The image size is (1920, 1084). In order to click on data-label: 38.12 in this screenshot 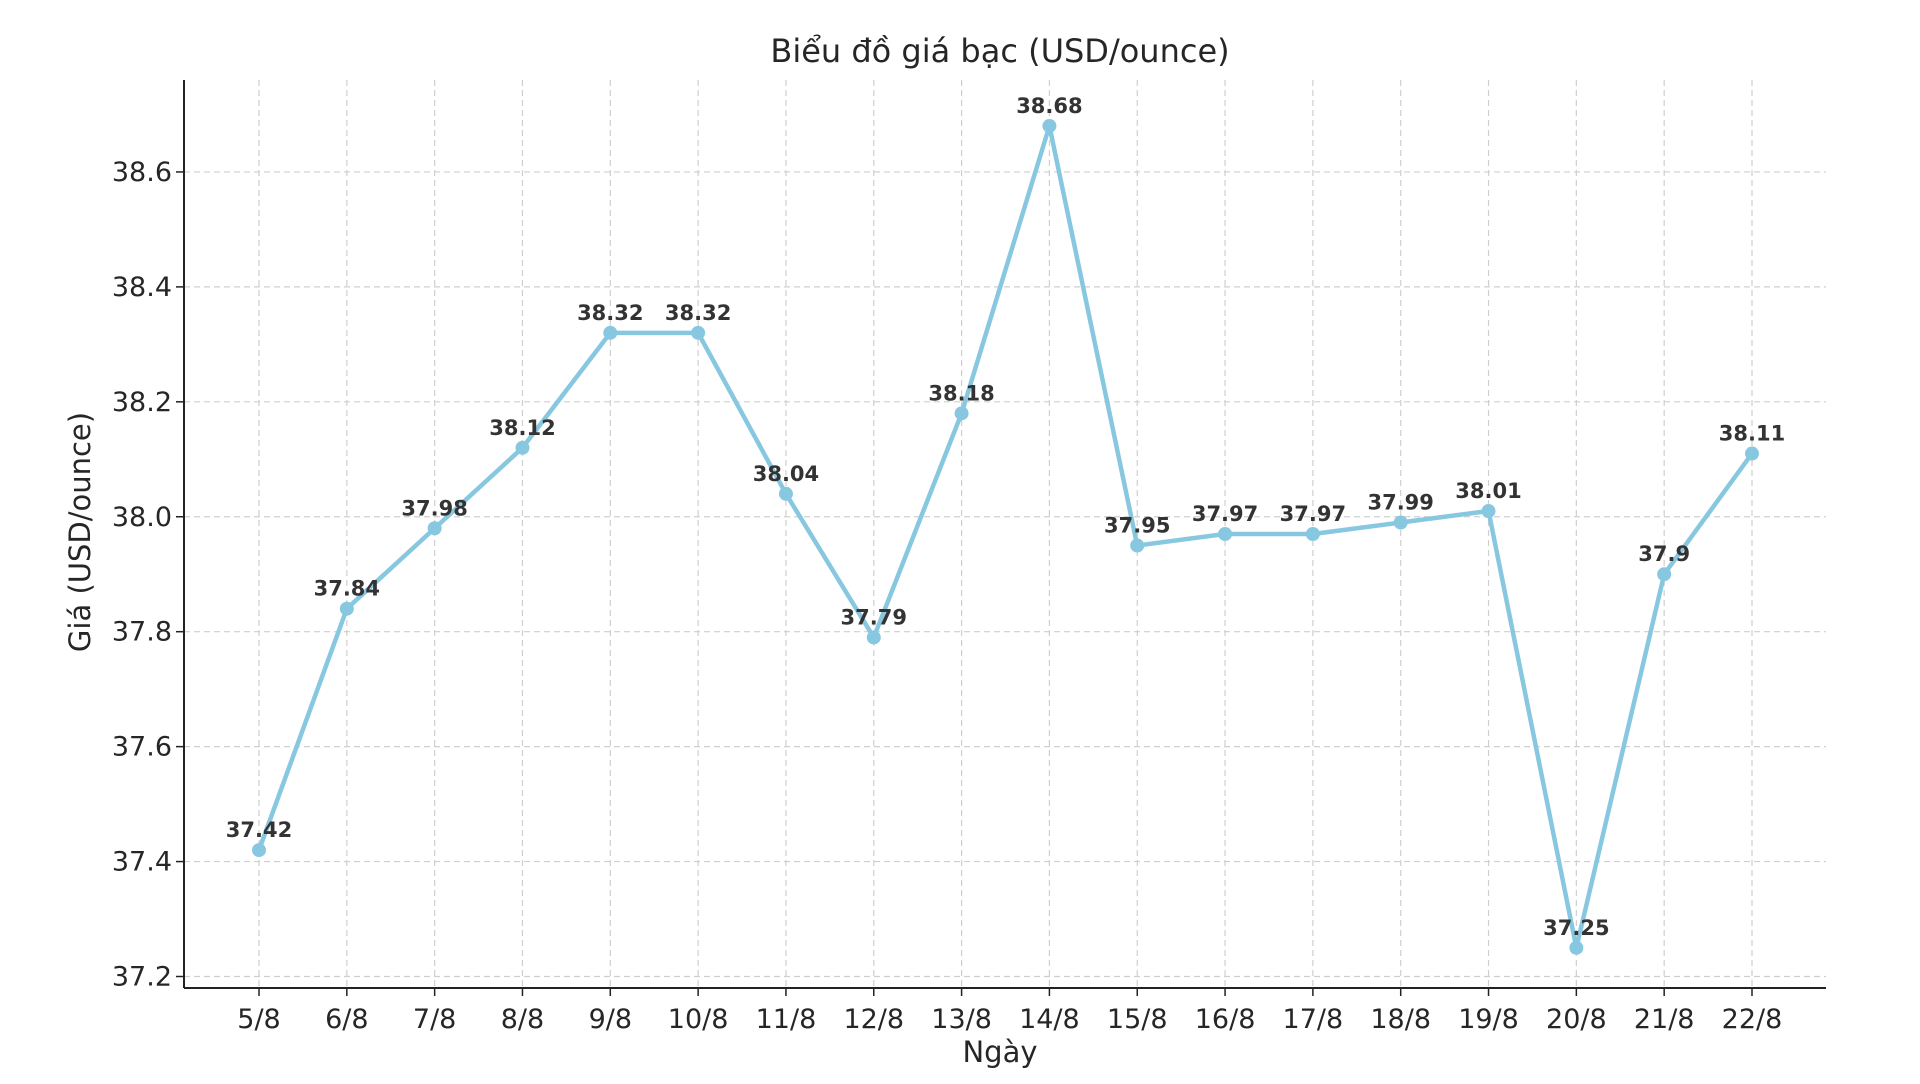, I will do `click(522, 428)`.